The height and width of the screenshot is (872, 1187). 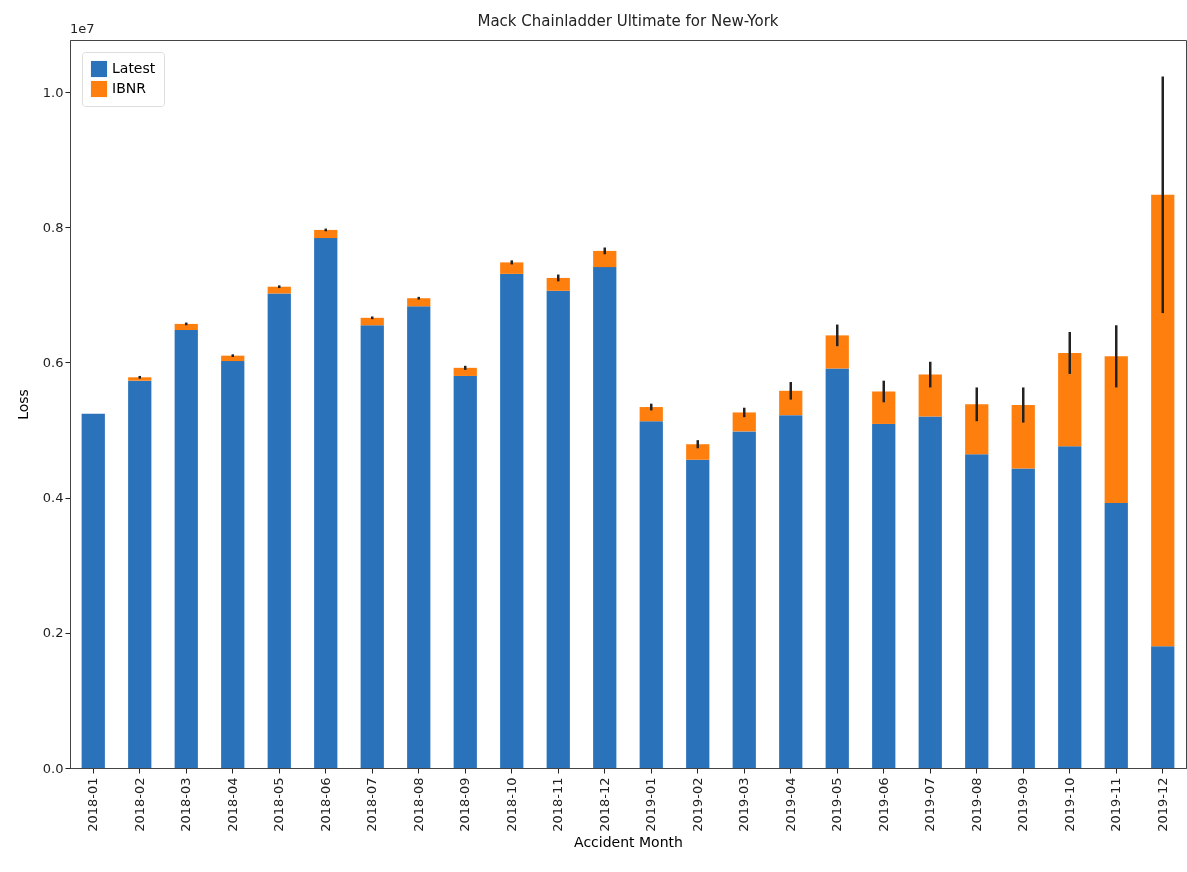 I want to click on x-tick-label: 2019-10, so click(x=1069, y=804).